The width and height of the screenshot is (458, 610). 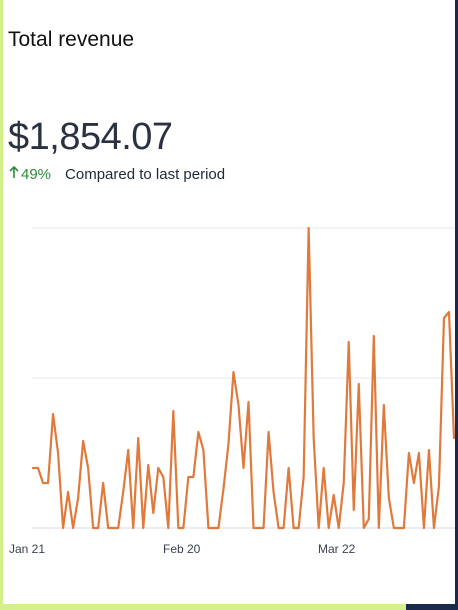 What do you see at coordinates (432, 607) in the screenshot?
I see `bottom-corner-accent` at bounding box center [432, 607].